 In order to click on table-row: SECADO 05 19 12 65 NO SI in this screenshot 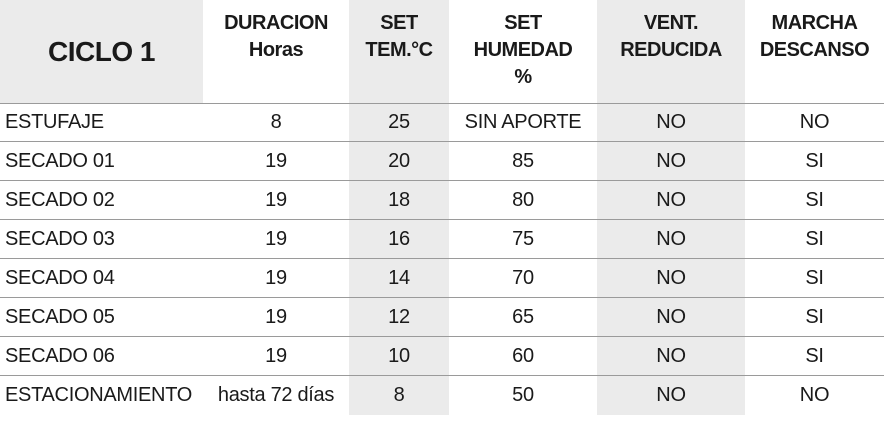, I will do `click(442, 317)`.